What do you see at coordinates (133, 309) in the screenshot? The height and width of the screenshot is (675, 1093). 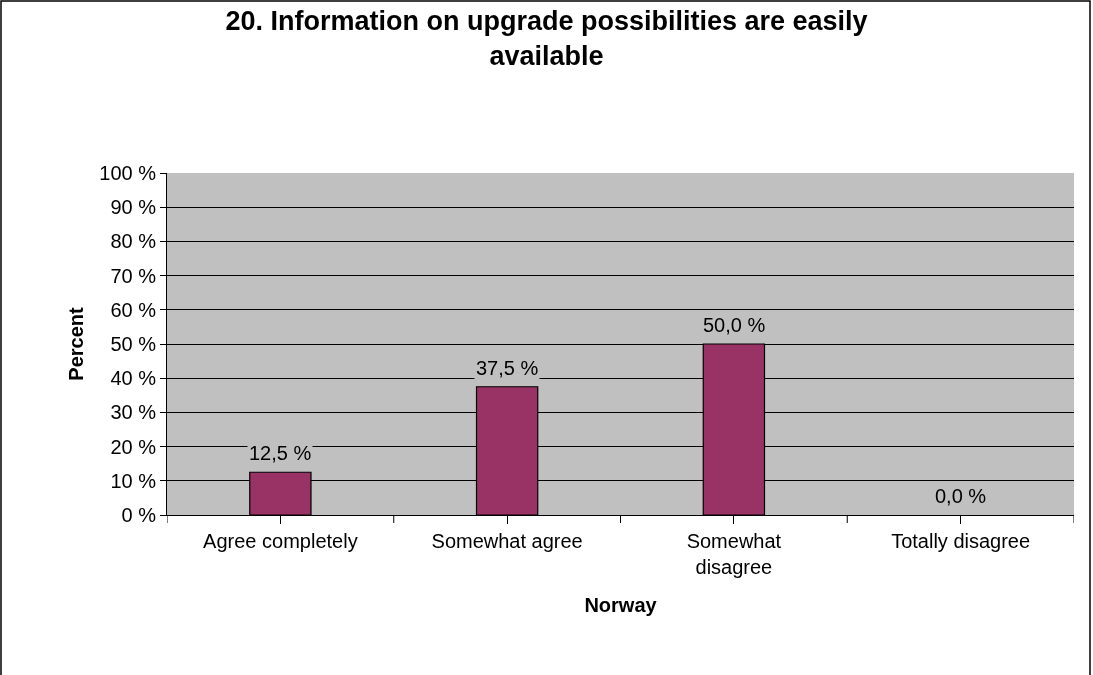 I see `y-tick-label: 60 %` at bounding box center [133, 309].